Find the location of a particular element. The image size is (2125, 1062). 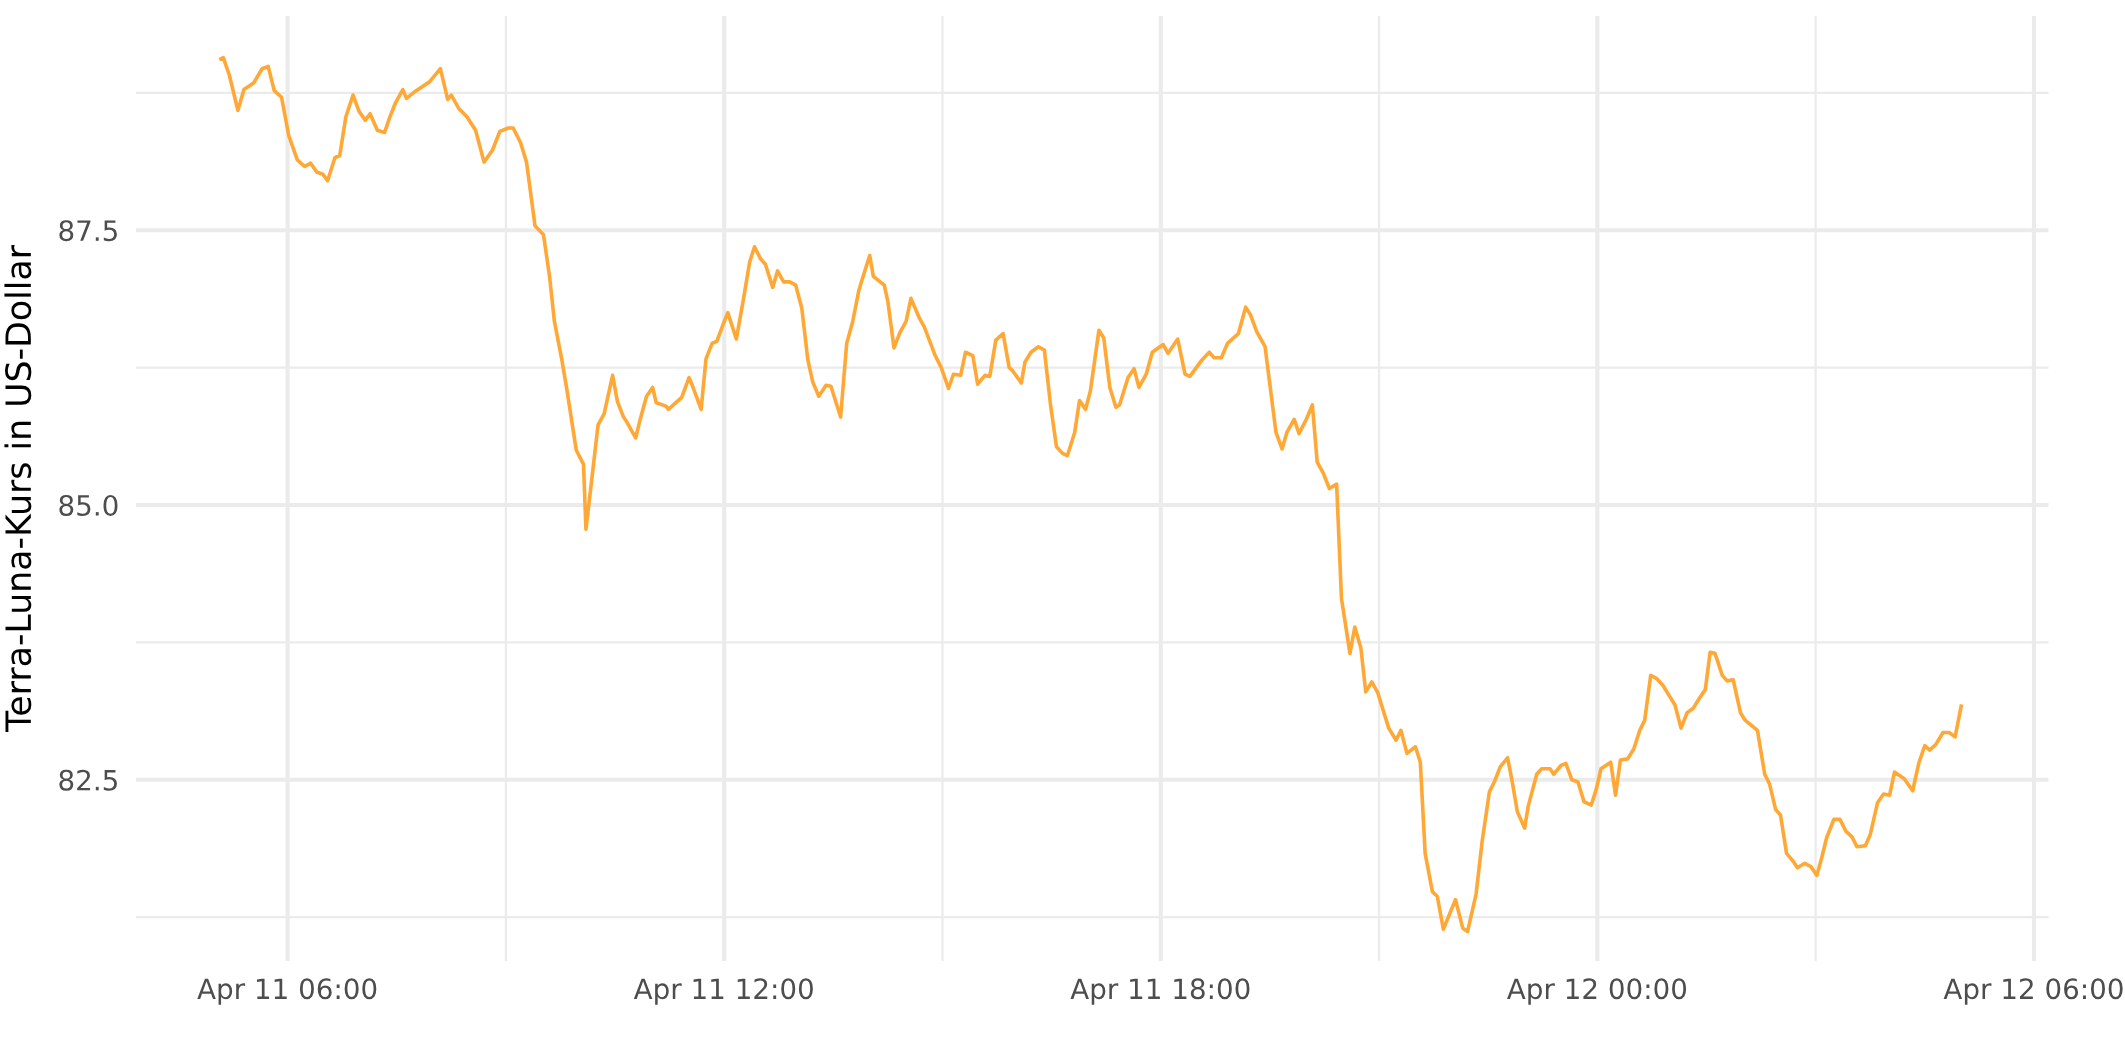

y-axis-title: Terra-Luna-Kurs in US-Dollar is located at coordinates (18, 489).